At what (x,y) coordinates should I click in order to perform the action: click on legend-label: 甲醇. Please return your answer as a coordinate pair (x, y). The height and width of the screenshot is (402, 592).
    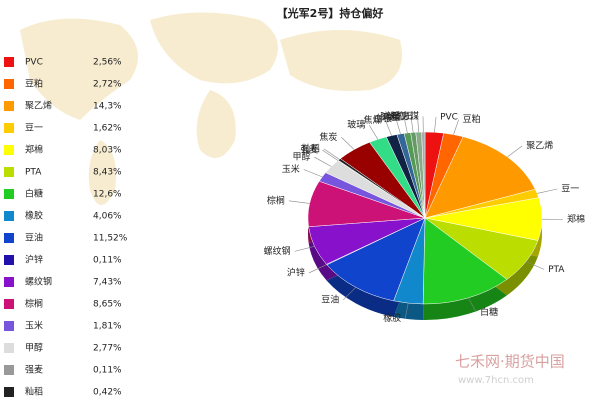
    Looking at the image, I should click on (34, 348).